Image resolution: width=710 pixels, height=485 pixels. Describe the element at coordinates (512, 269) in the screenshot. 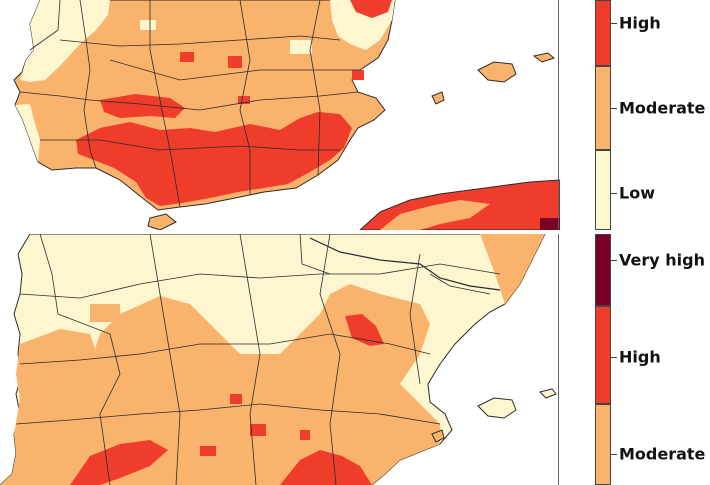

I see `moderate-zone-northeast` at that location.